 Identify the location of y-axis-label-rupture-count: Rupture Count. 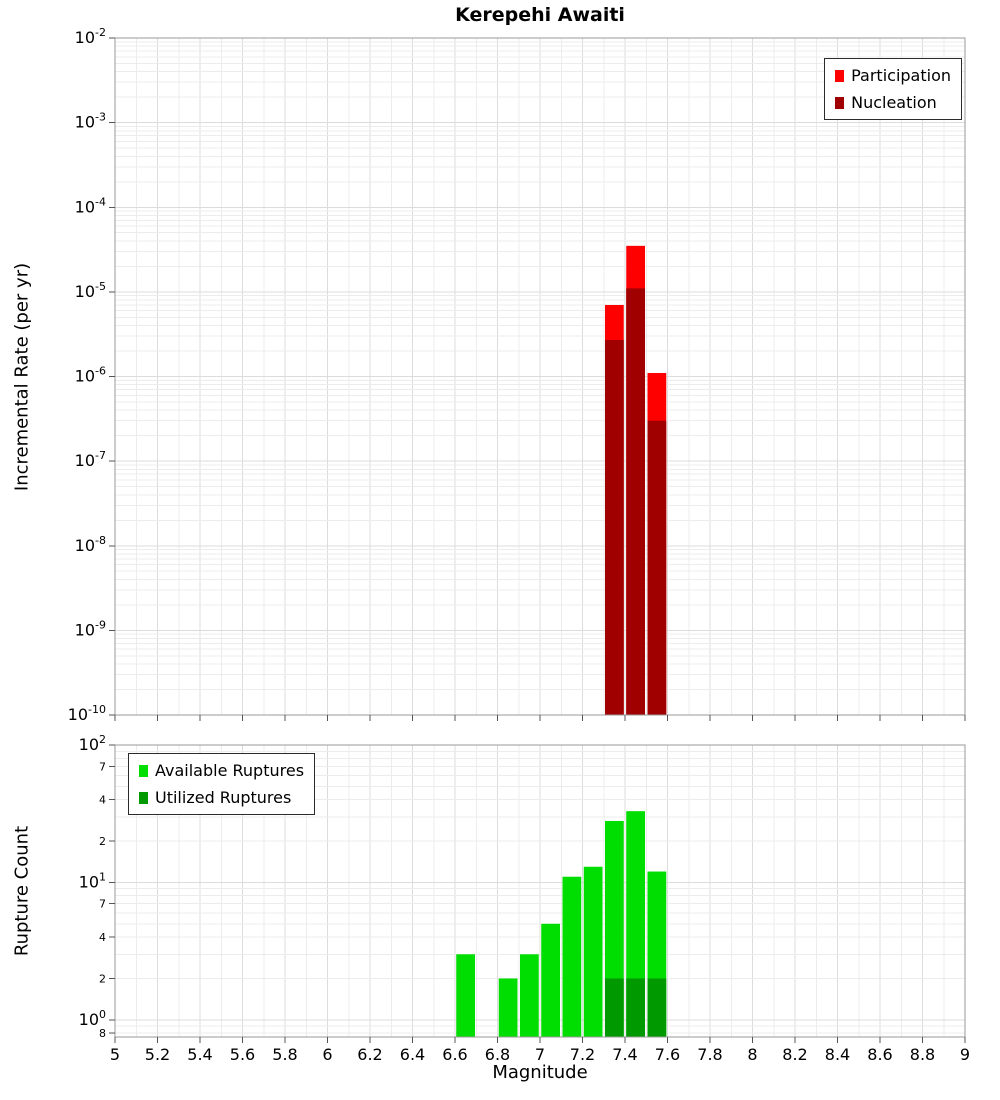
(22, 891).